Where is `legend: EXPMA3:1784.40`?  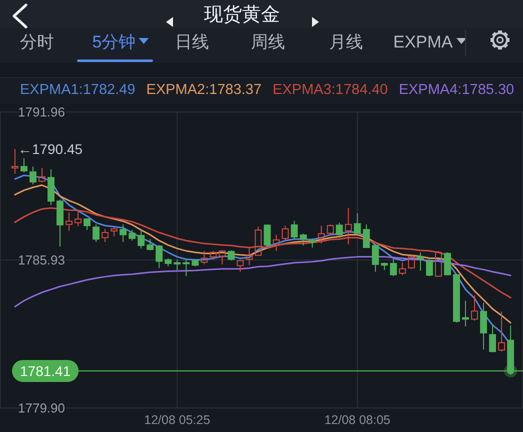
legend: EXPMA3:1784.40 is located at coordinates (330, 90).